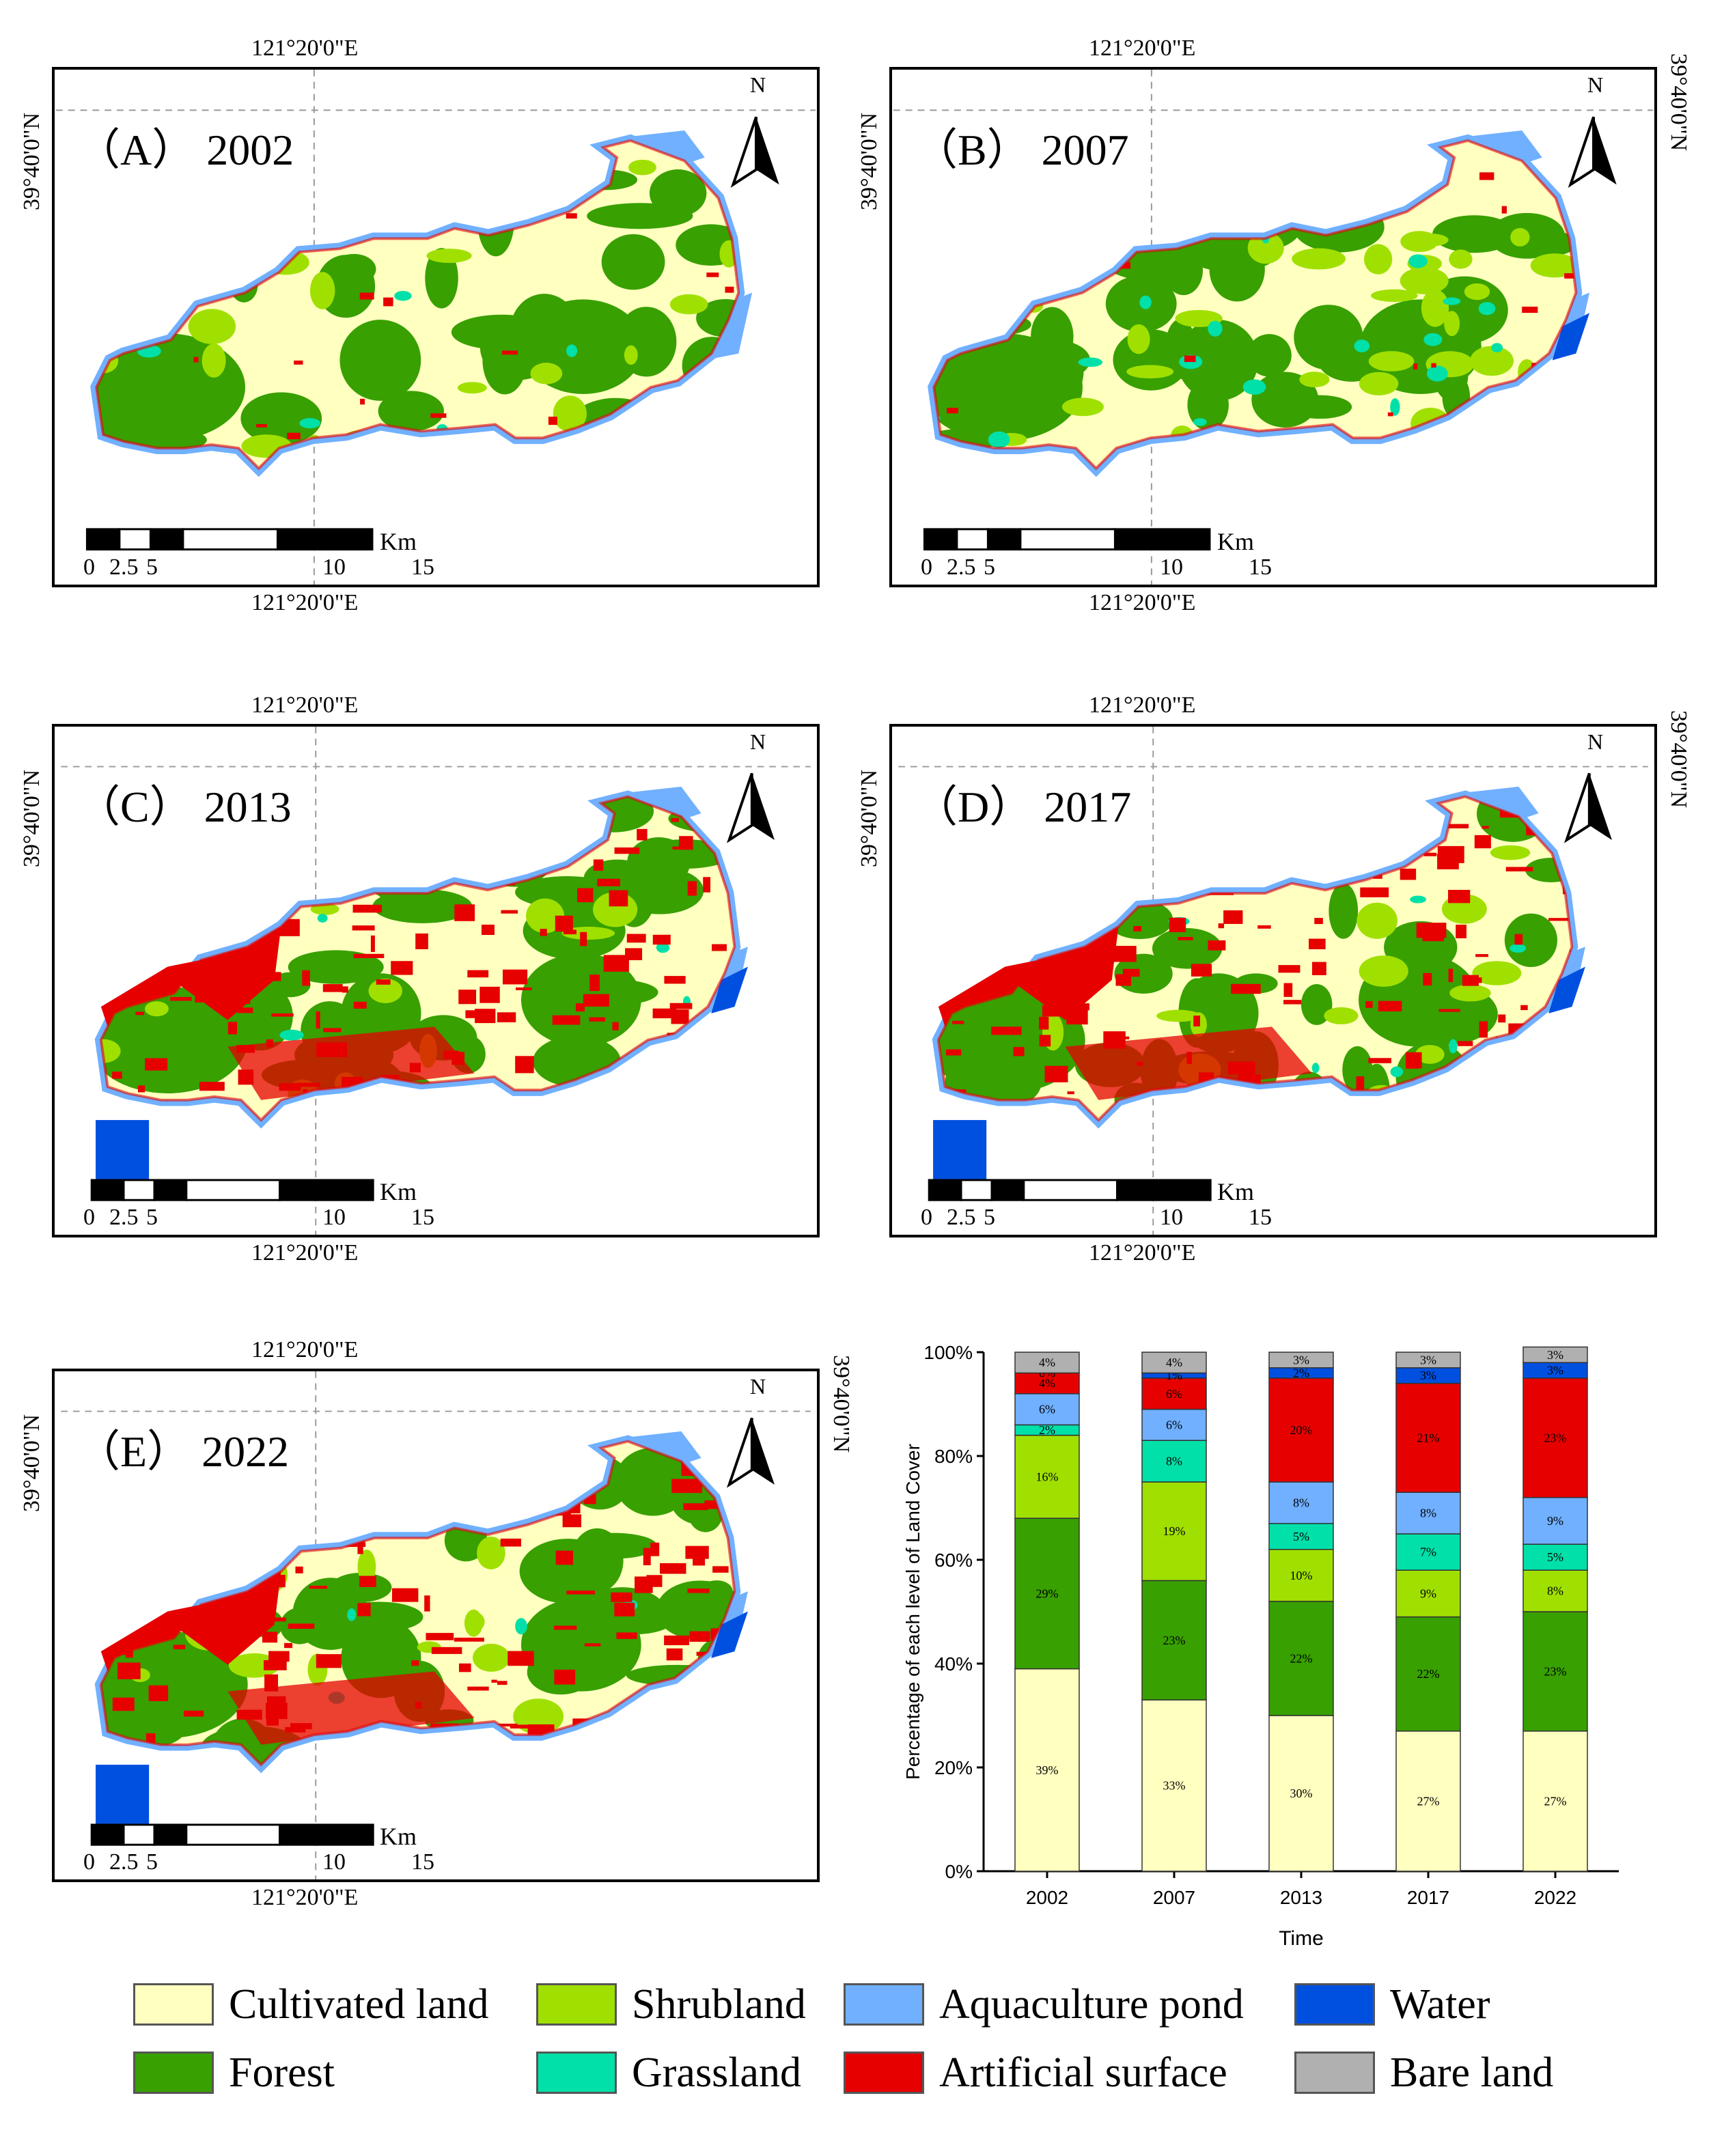 The width and height of the screenshot is (1724, 2156). Describe the element at coordinates (1174, 1786) in the screenshot. I see `data-label: 33%` at that location.